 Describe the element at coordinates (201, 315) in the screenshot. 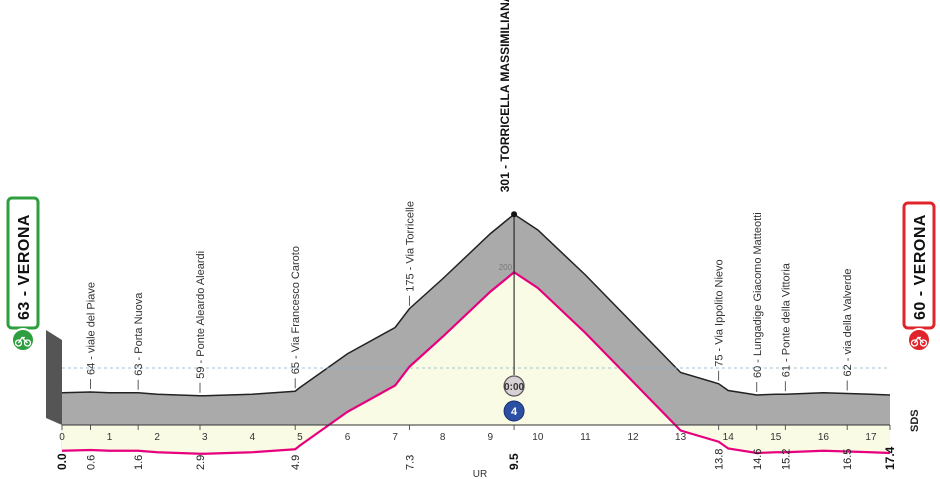

I see `waypoint-label: 59 - Ponte Aleardo Aleardi` at that location.